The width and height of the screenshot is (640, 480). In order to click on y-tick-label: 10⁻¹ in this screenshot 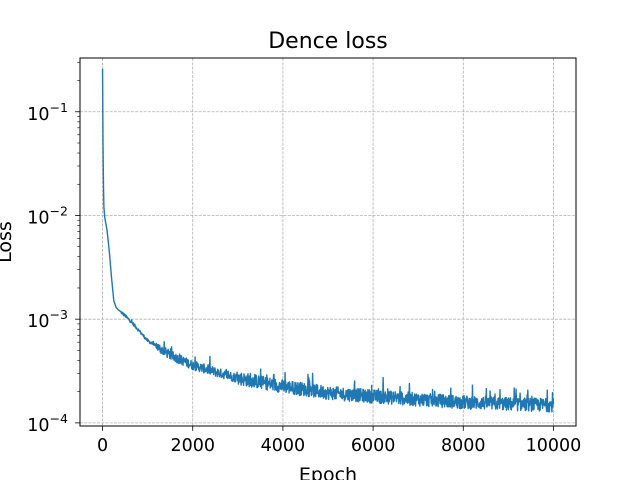, I will do `click(47, 112)`.